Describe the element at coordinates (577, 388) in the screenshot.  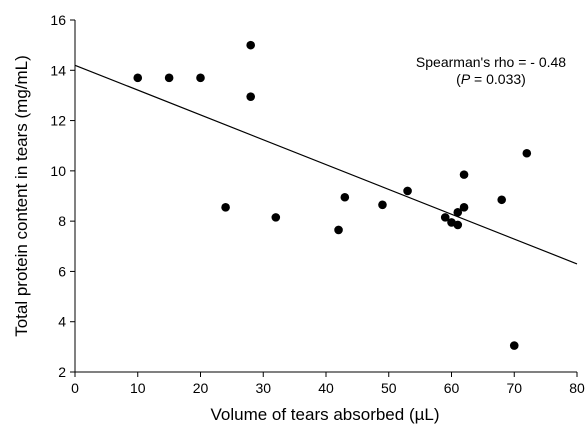
I see `x-tick-label: 80` at that location.